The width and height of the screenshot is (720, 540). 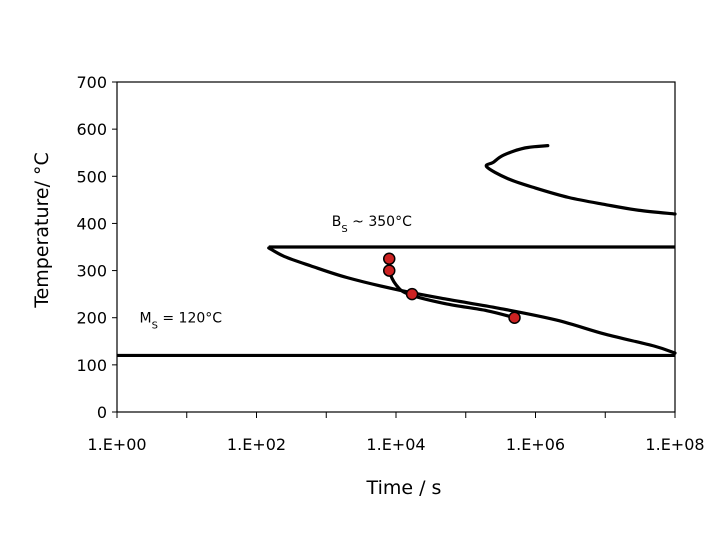 I want to click on x-axis: 1.E+00 1.E+02 1.E+04 1.E+06 1.E+08, so click(x=396, y=433).